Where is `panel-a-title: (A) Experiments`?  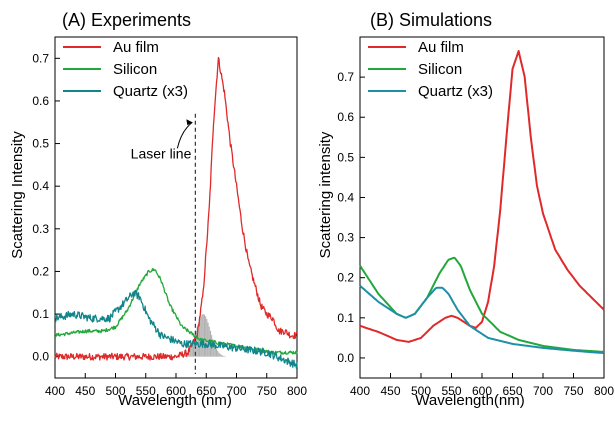 panel-a-title: (A) Experiments is located at coordinates (126, 20).